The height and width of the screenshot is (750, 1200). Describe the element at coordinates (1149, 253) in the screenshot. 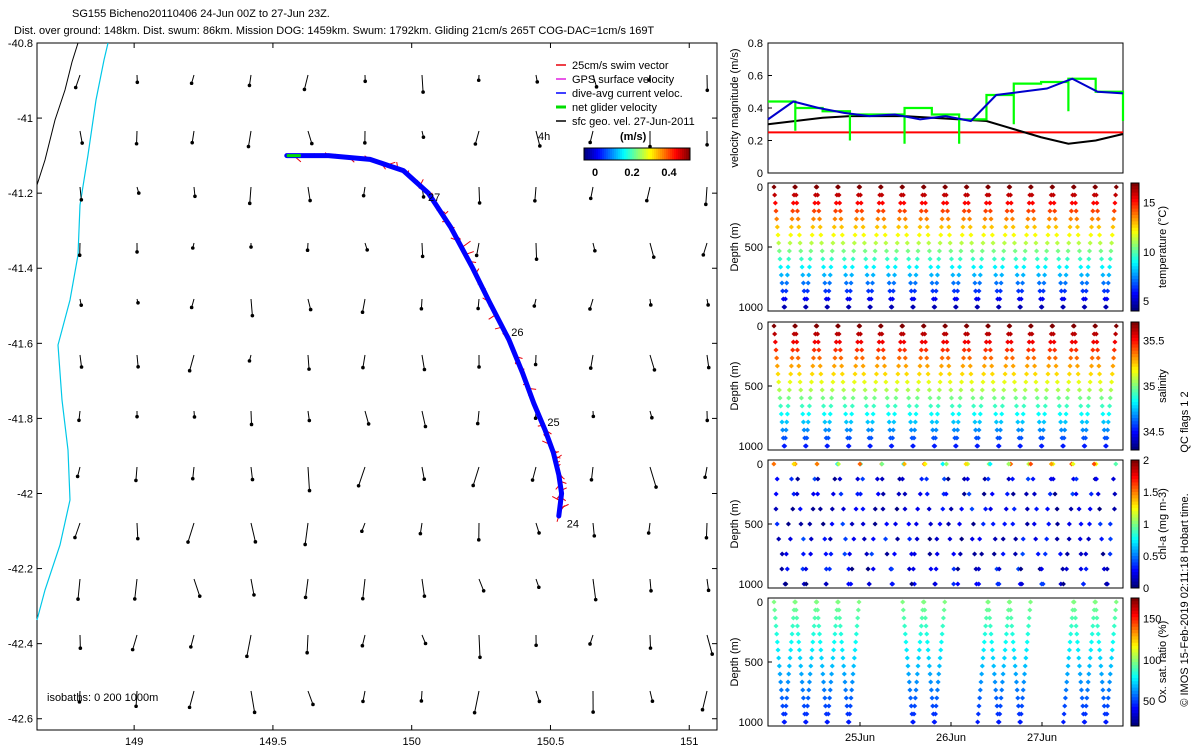

I see `section-cb-tick-label: 10` at that location.